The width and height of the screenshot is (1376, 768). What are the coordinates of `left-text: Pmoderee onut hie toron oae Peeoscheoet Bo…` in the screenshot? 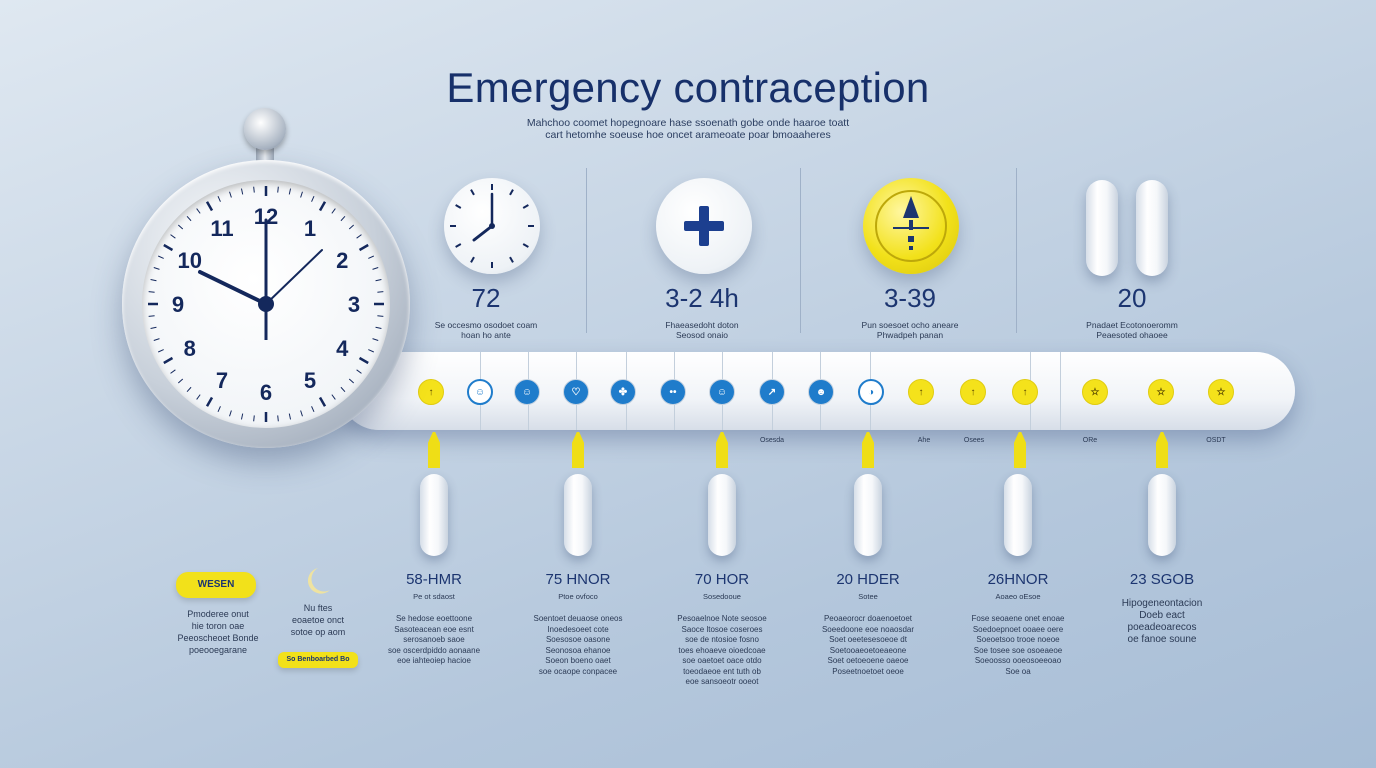 It's located at (218, 632).